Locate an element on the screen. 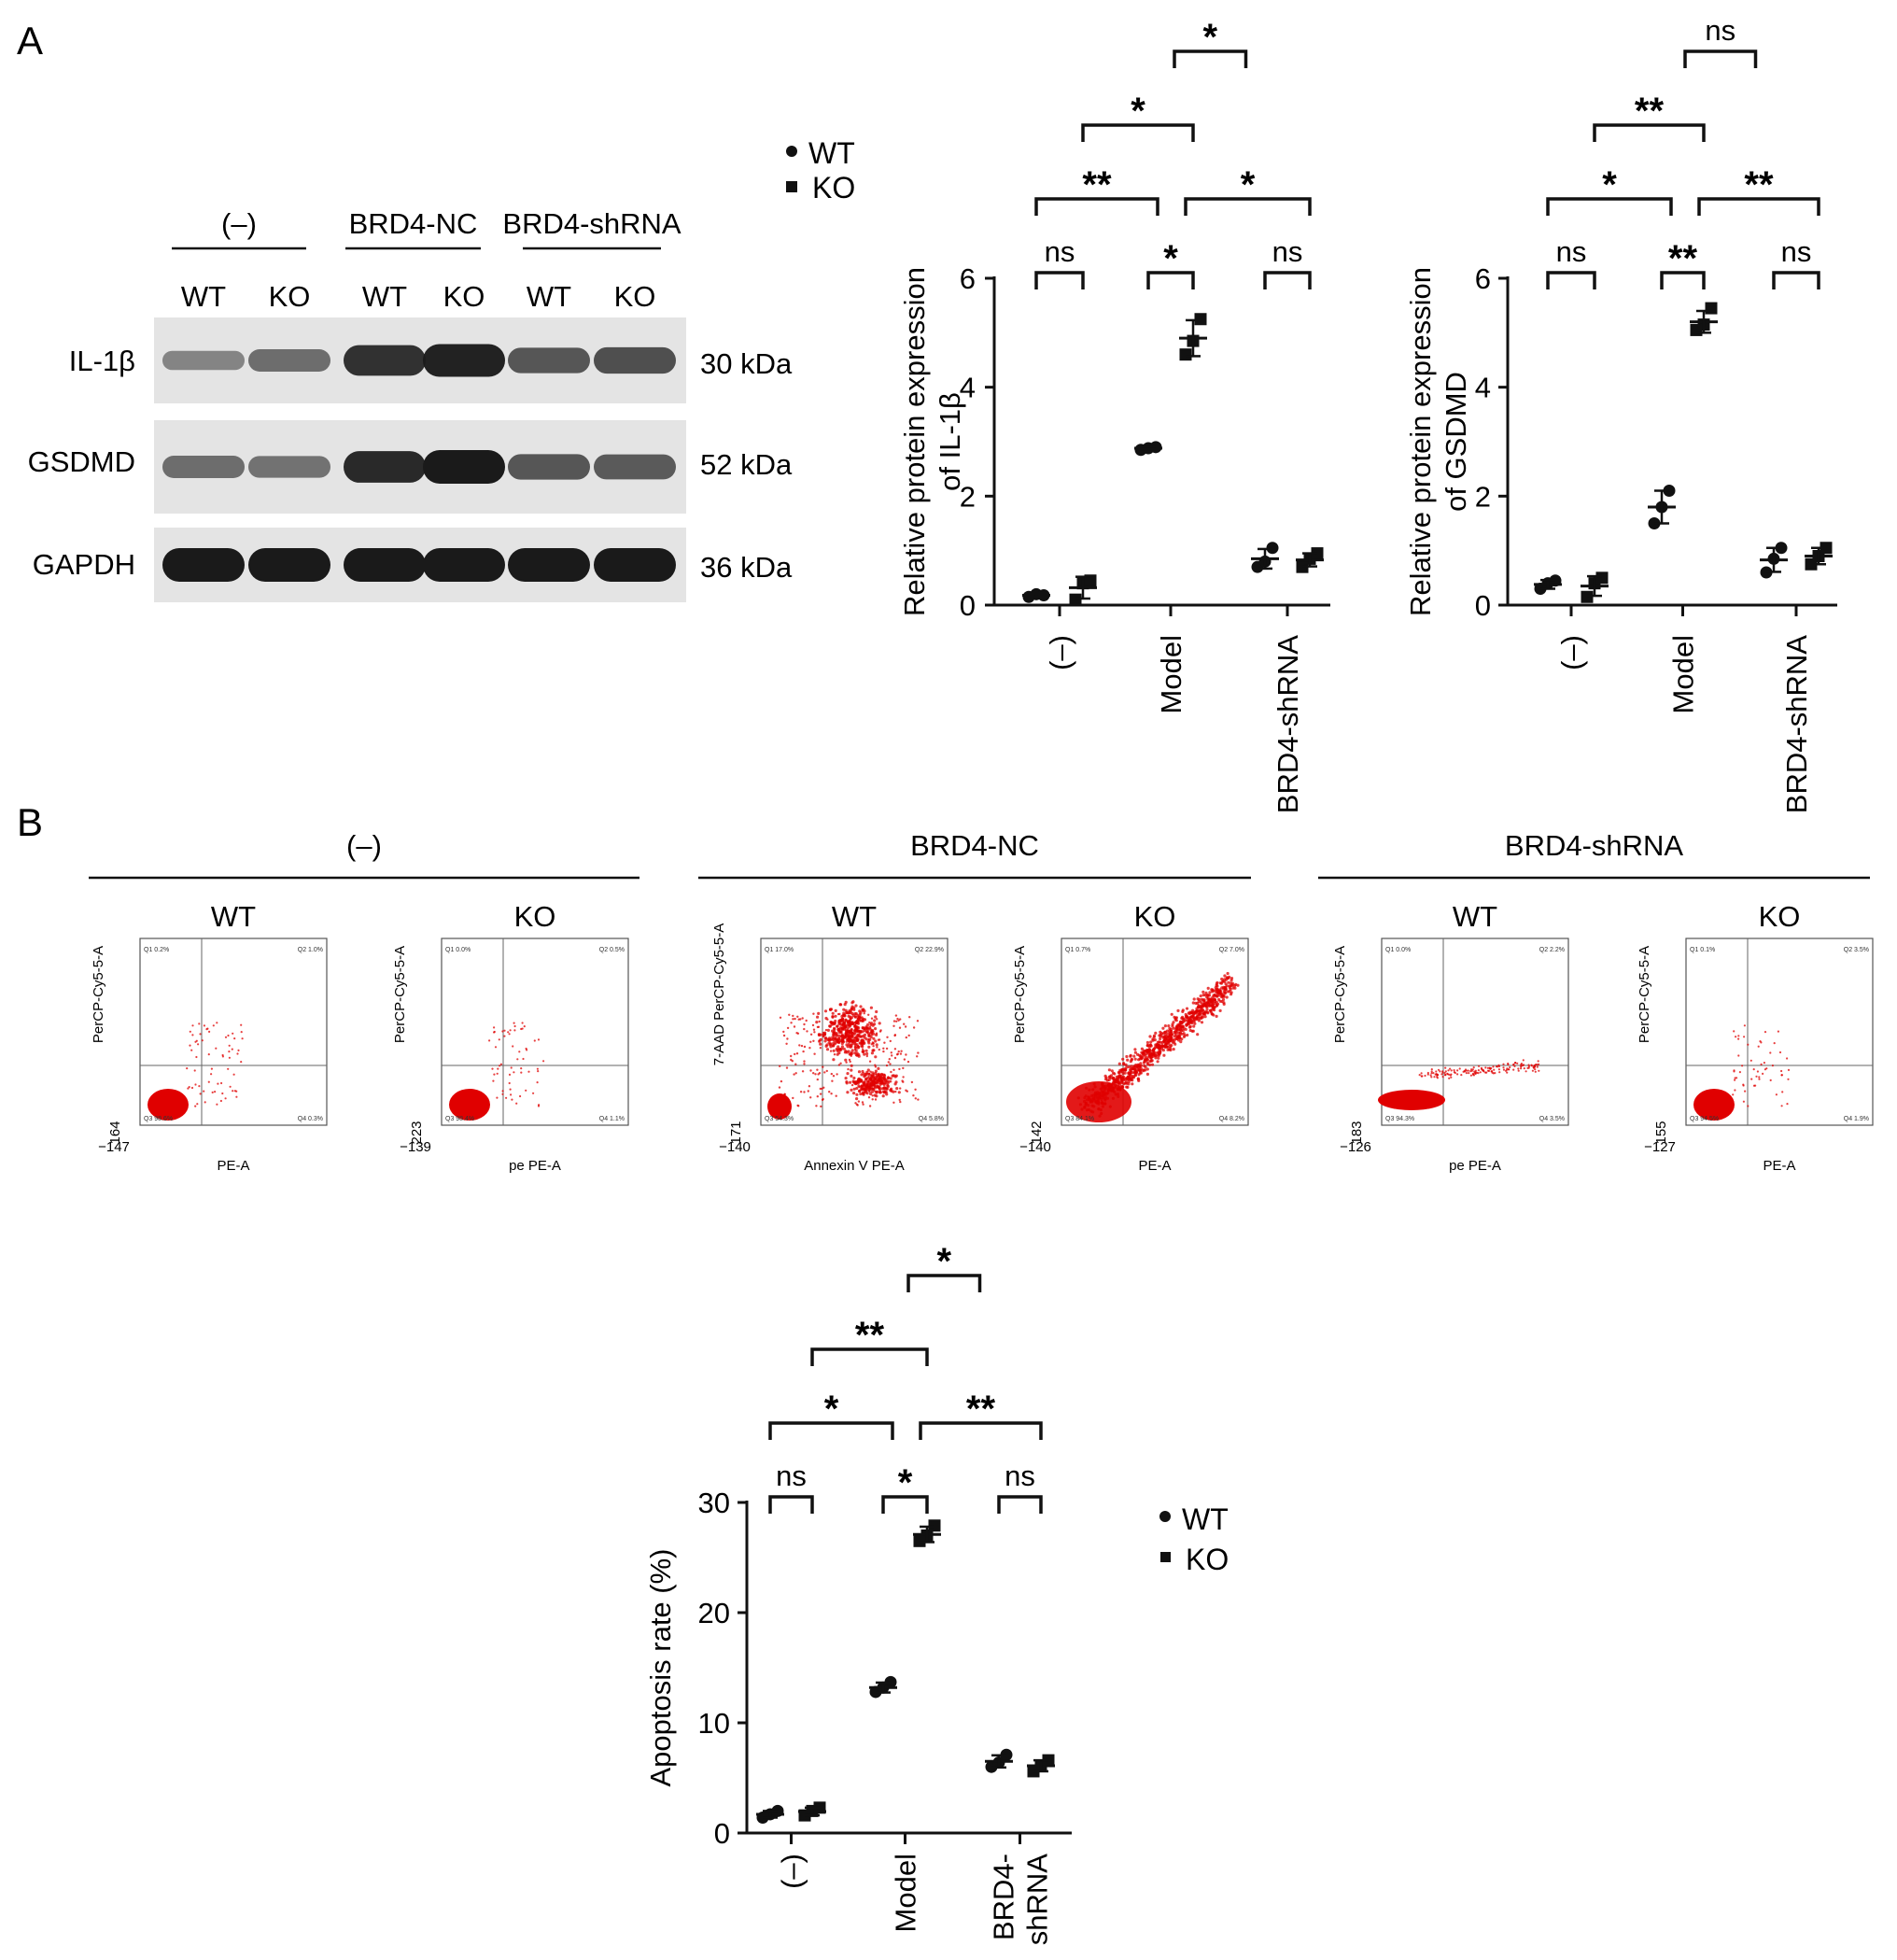  quadrant-label: Q4 8.2% is located at coordinates (1231, 1119).